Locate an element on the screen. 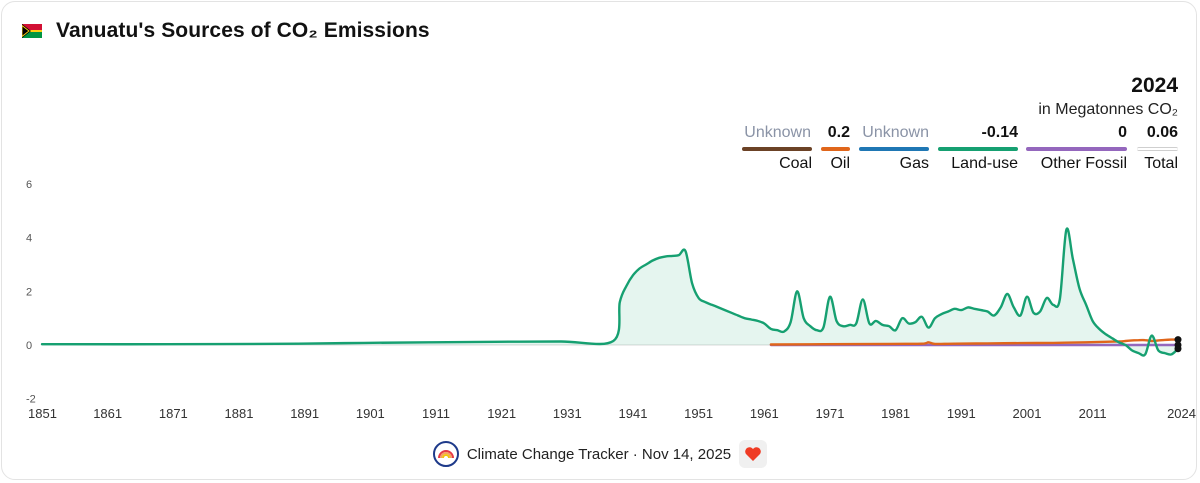 This screenshot has height=483, width=1200. y-tick-label: 6 is located at coordinates (29, 185).